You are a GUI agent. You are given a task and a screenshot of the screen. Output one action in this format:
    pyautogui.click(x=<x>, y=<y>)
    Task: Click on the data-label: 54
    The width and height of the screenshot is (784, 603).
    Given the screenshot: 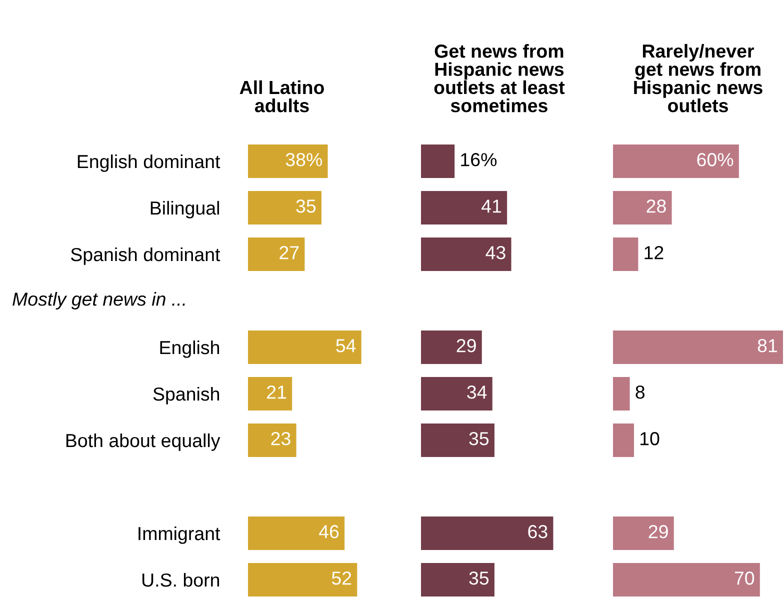 What is the action you would take?
    pyautogui.click(x=346, y=345)
    